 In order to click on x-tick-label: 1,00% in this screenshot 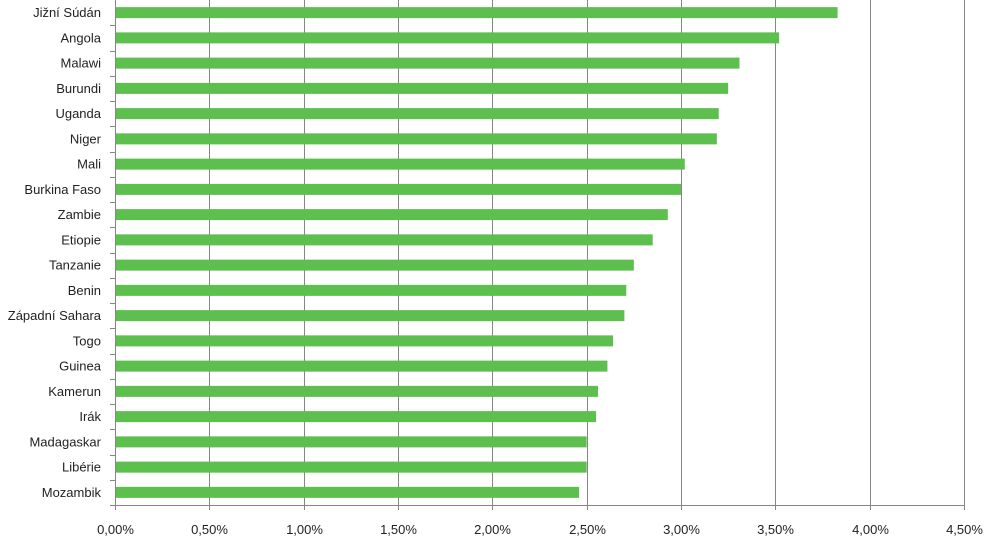, I will do `click(304, 529)`.